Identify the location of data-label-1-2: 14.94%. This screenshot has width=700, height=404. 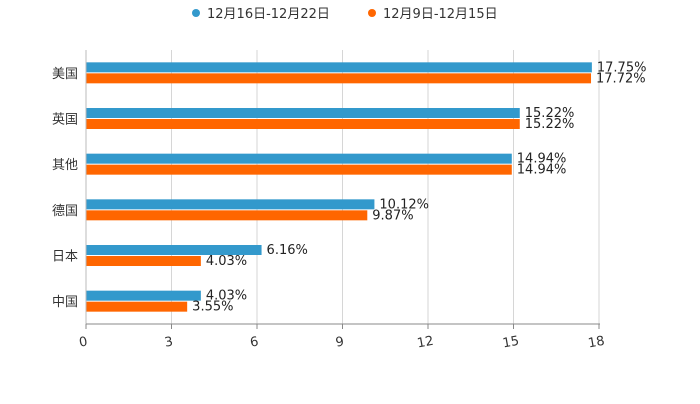
(542, 170).